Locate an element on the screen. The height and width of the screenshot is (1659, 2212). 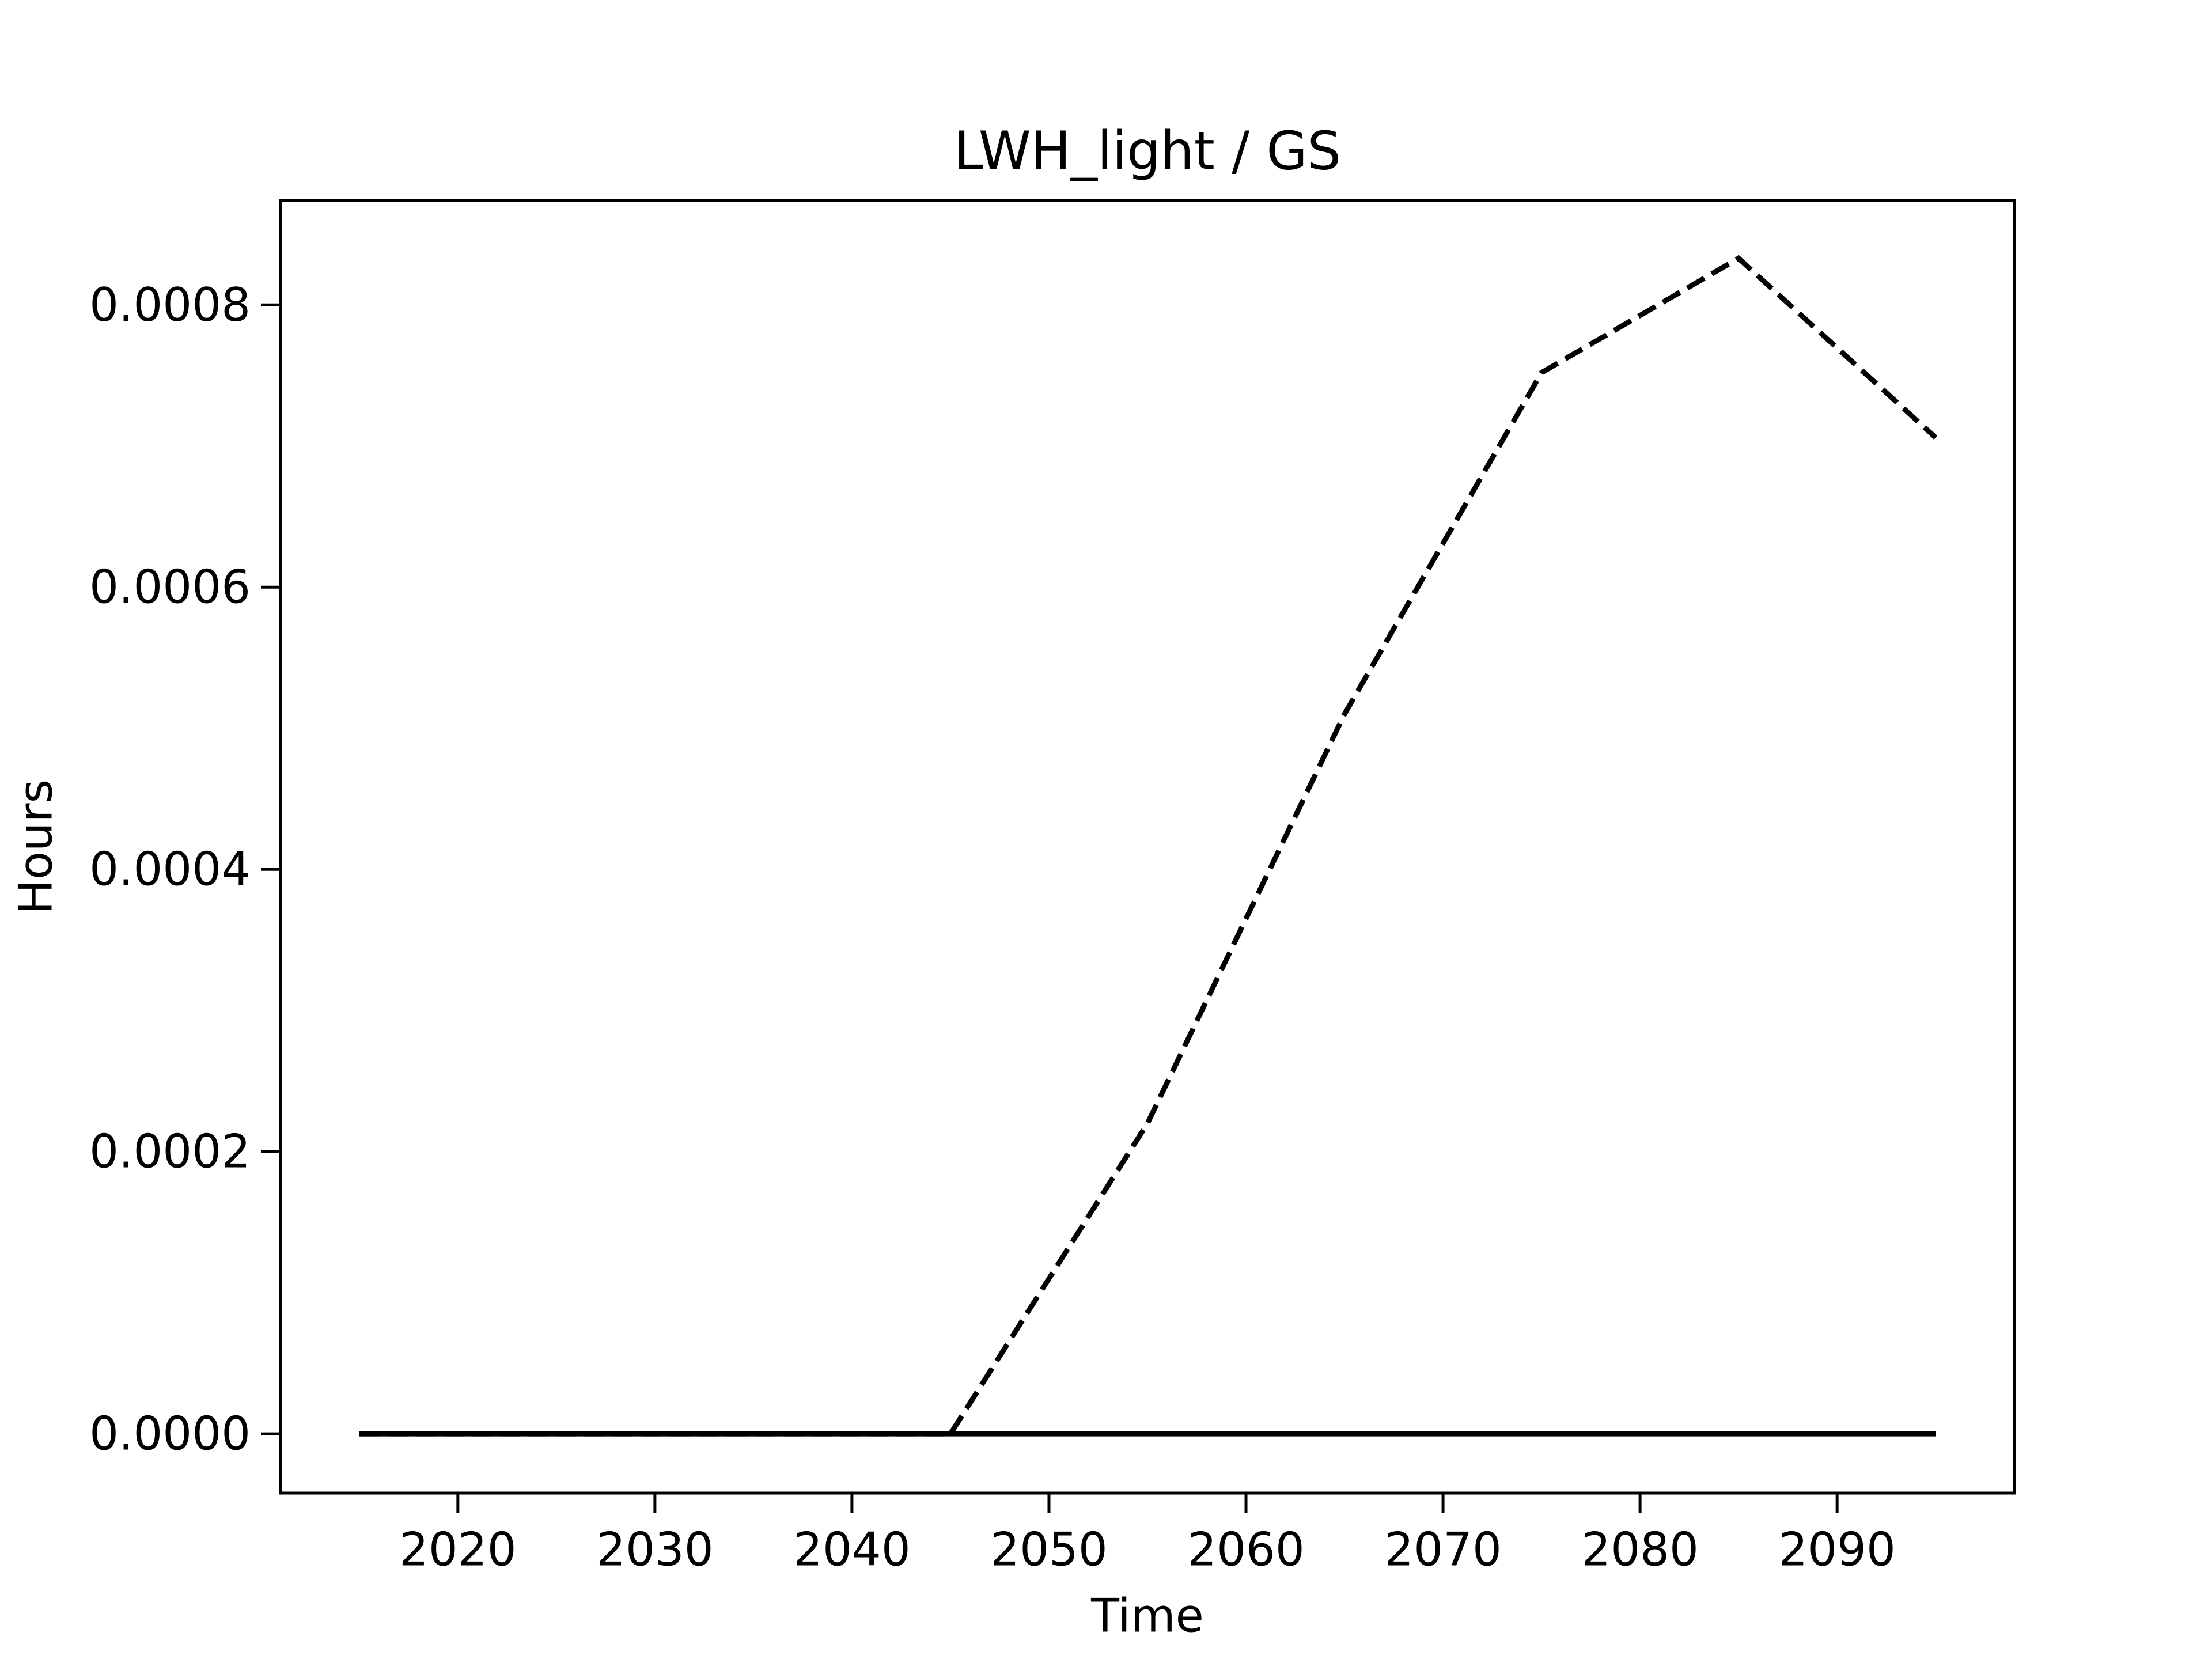
y-tick-label: 0.0002 is located at coordinates (170, 1152).